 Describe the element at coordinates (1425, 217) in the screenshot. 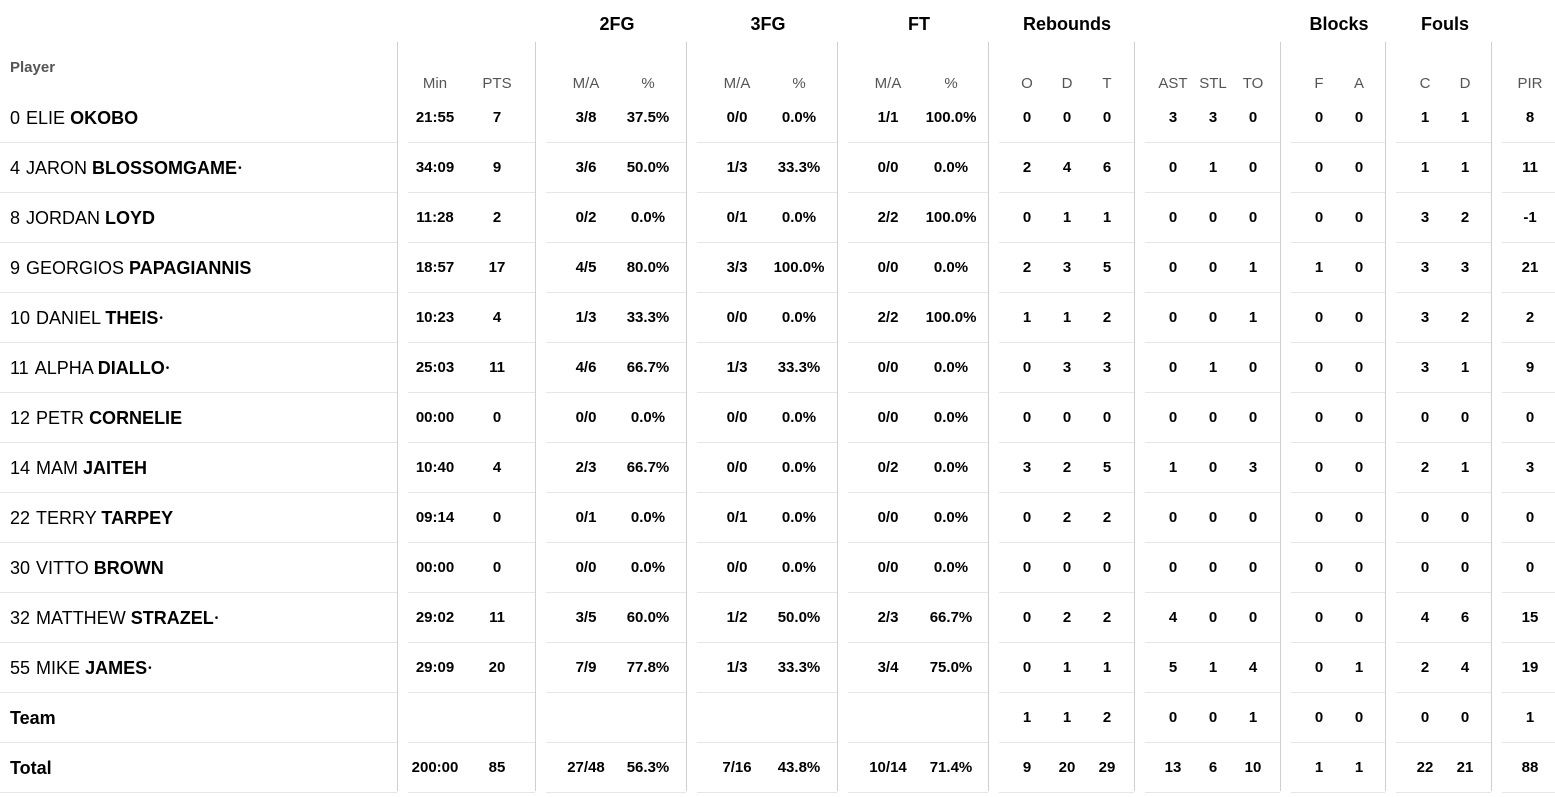

I see `cell-foul-c: 3` at that location.